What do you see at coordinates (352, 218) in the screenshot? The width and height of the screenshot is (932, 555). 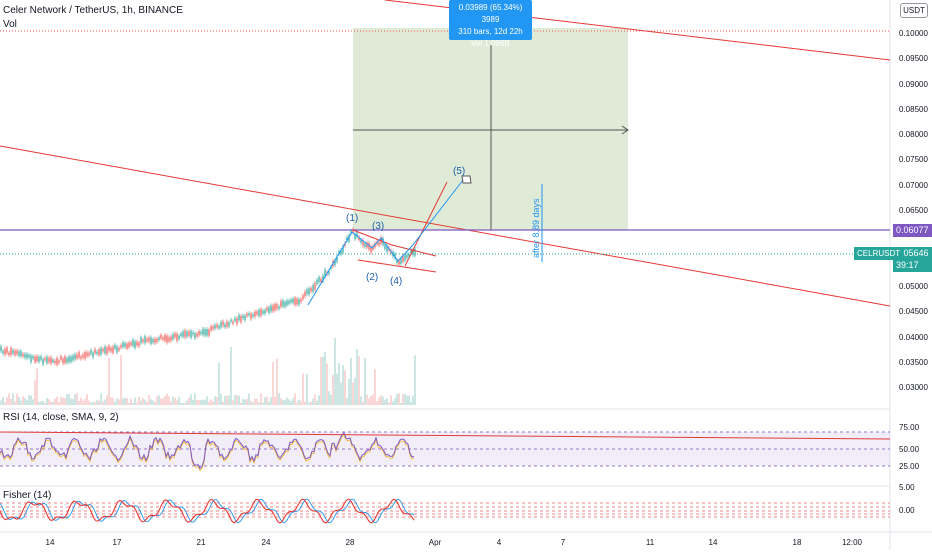 I see `wave-label-1: (1)` at bounding box center [352, 218].